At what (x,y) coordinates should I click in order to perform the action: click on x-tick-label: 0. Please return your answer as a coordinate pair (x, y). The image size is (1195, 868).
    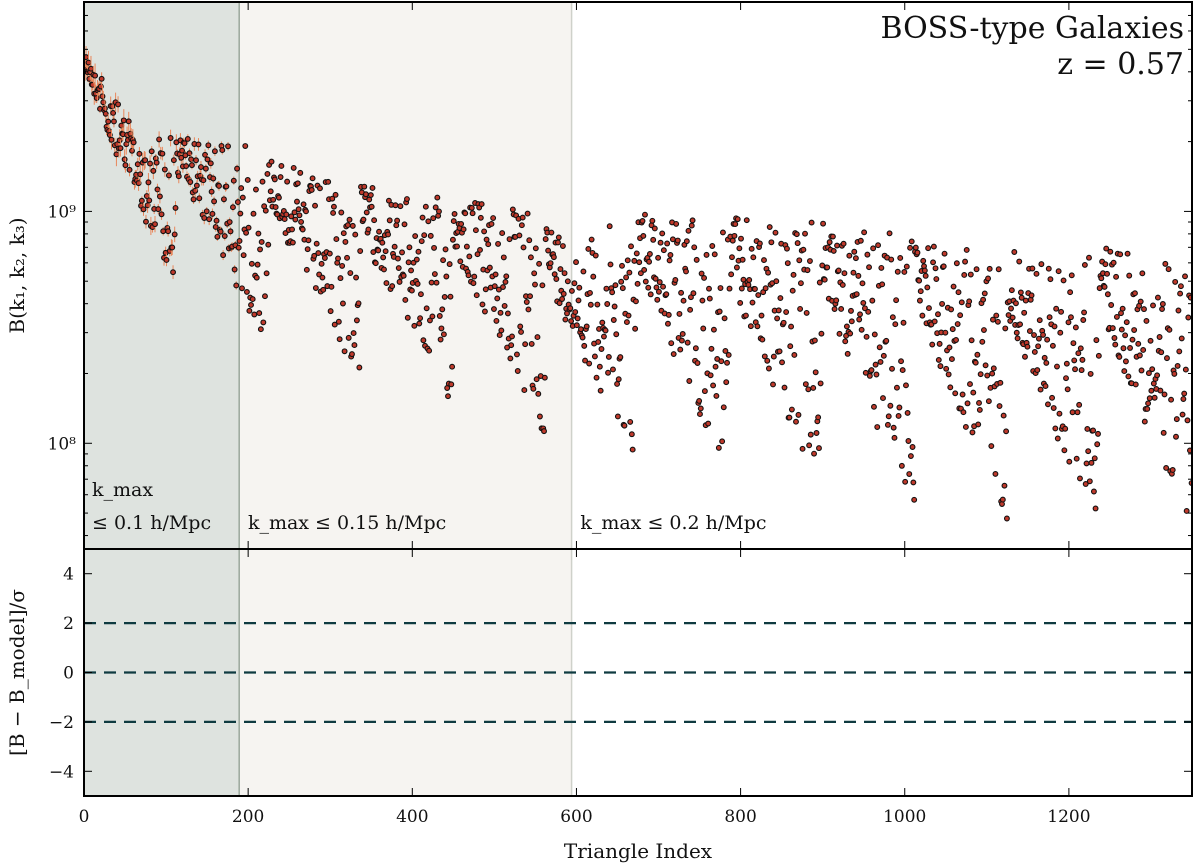
    Looking at the image, I should click on (84, 817).